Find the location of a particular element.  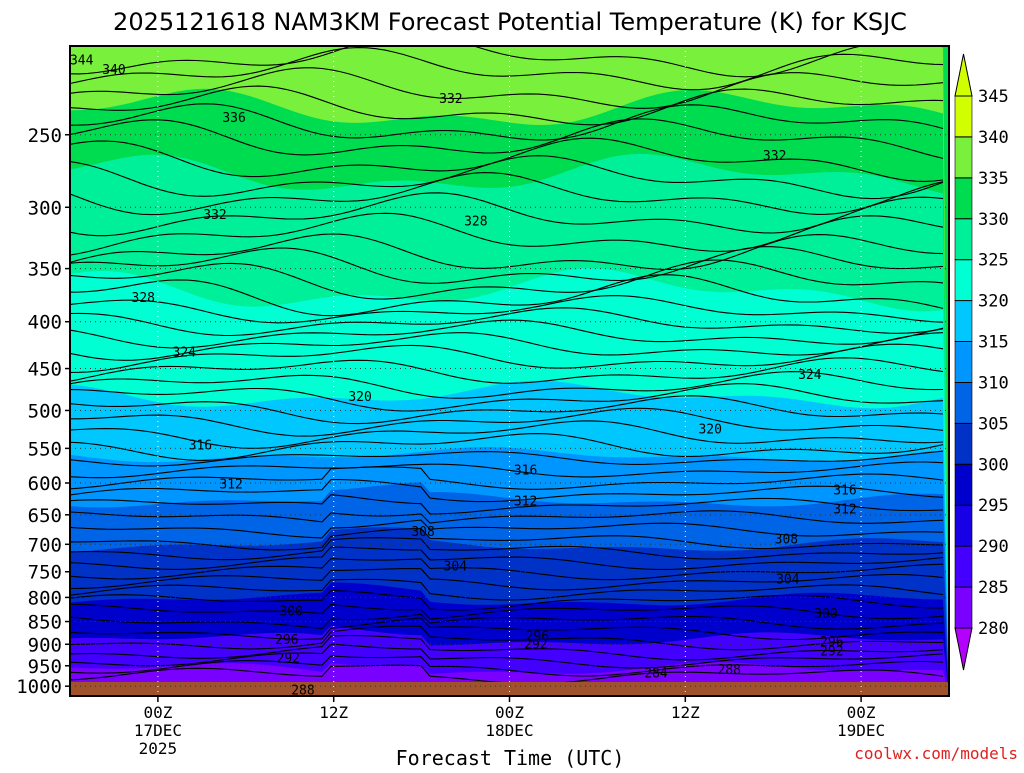

colorbar-label: 310 is located at coordinates (993, 383).